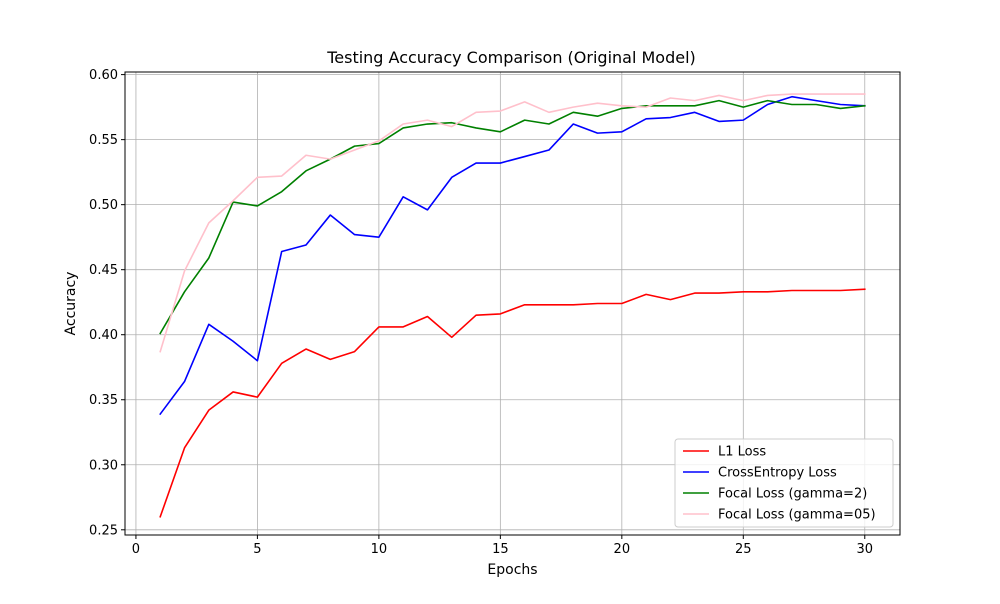  What do you see at coordinates (792, 494) in the screenshot?
I see `legend-label: Focal Loss (gamma=2)` at bounding box center [792, 494].